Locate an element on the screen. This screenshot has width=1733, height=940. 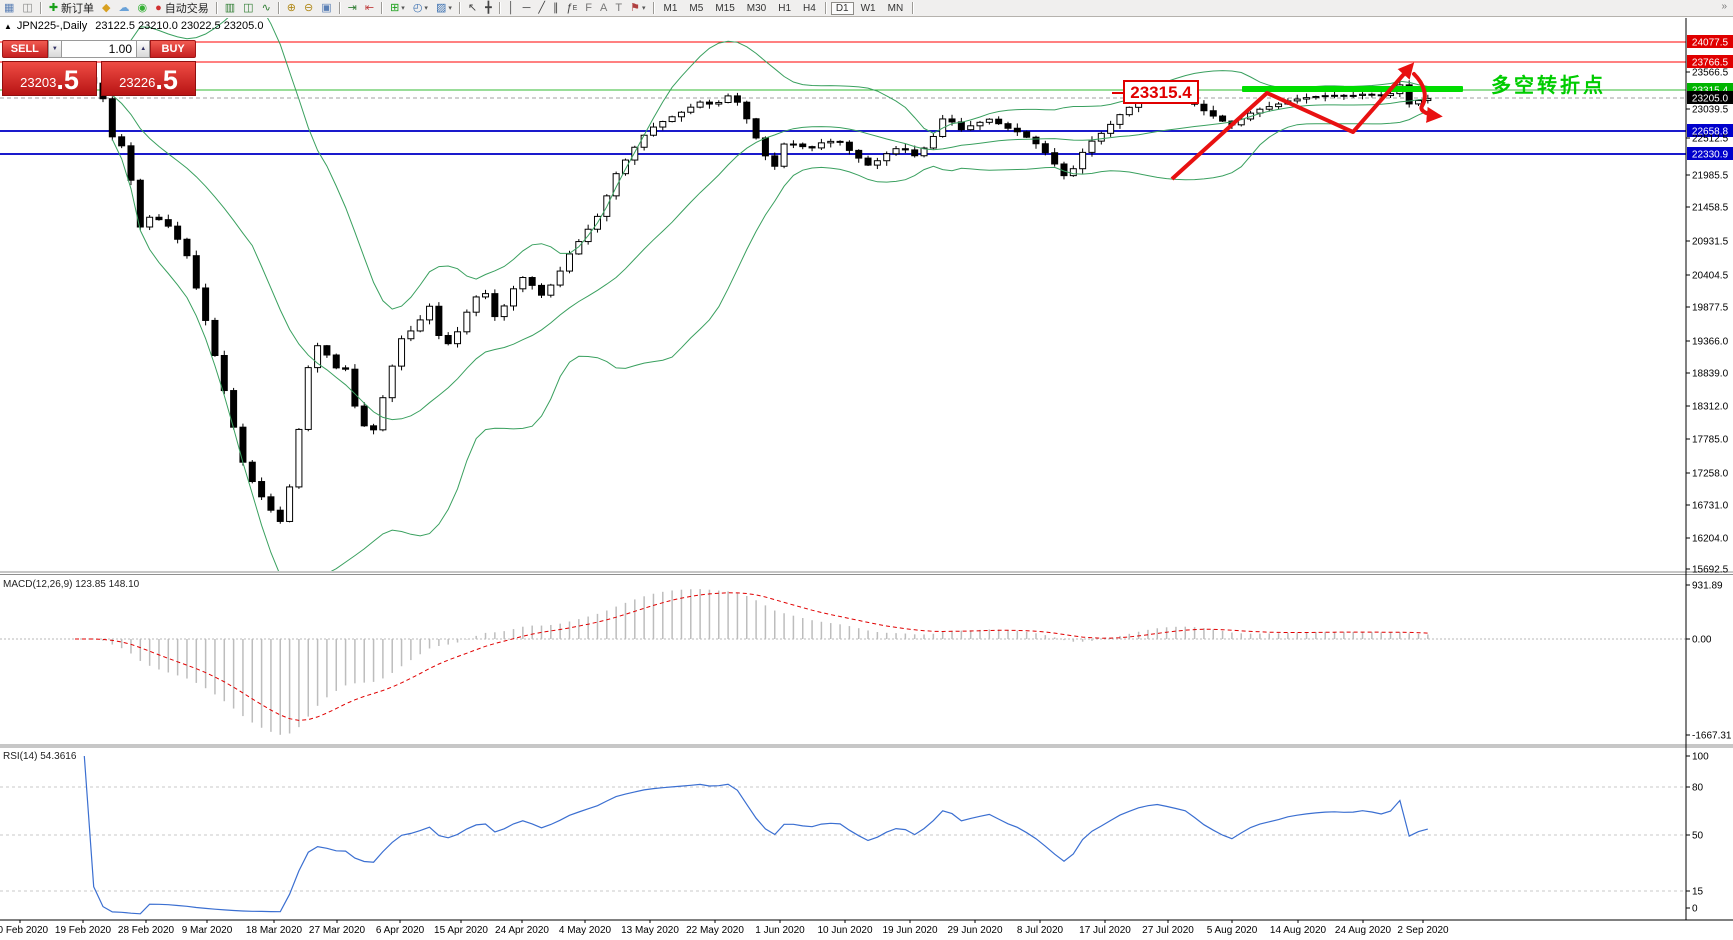
crosshair-button: ╋ is located at coordinates (488, 7).